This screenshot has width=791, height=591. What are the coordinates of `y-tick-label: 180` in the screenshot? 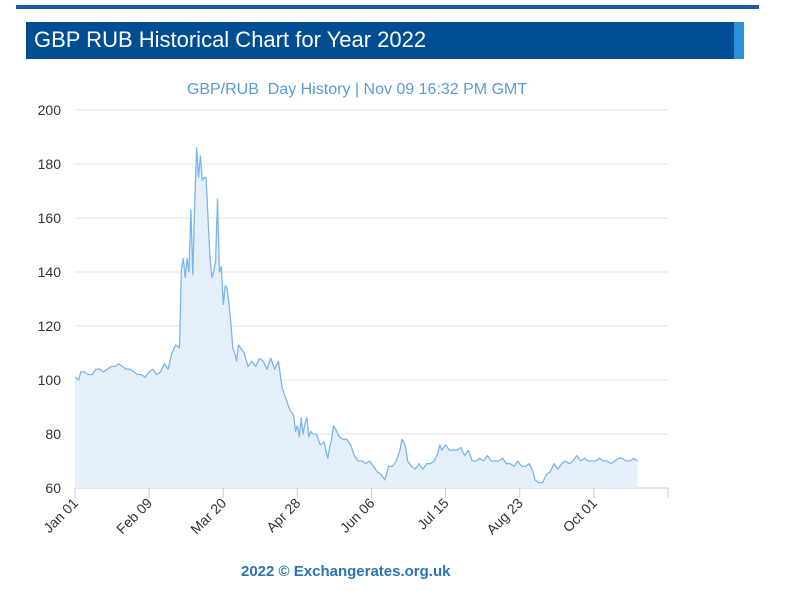 It's located at (50, 164).